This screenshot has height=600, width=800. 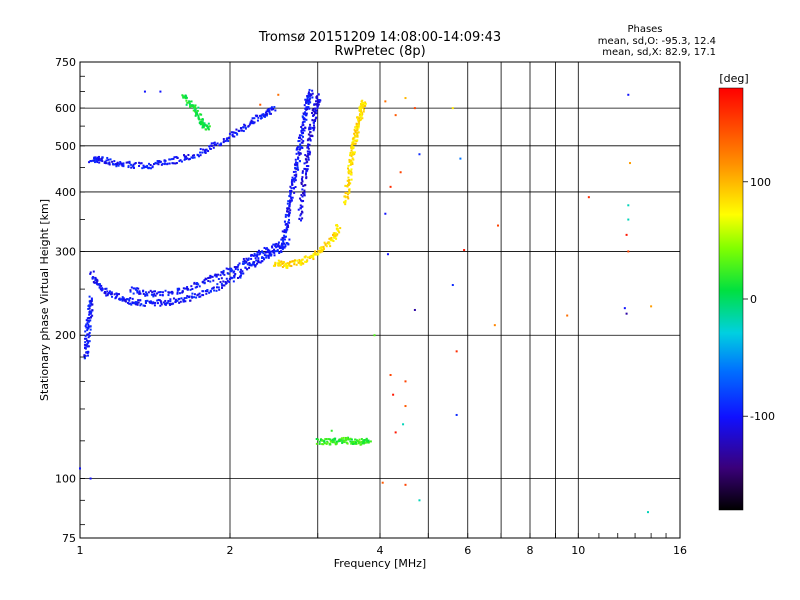 I want to click on y-axis-ticks: 75 100 200 300 400 500 600 750, so click(x=70, y=300).